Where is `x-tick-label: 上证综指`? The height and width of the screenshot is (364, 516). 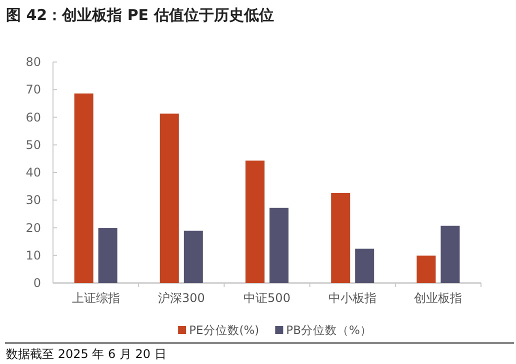
x-tick-label: 上证综指 is located at coordinates (96, 298).